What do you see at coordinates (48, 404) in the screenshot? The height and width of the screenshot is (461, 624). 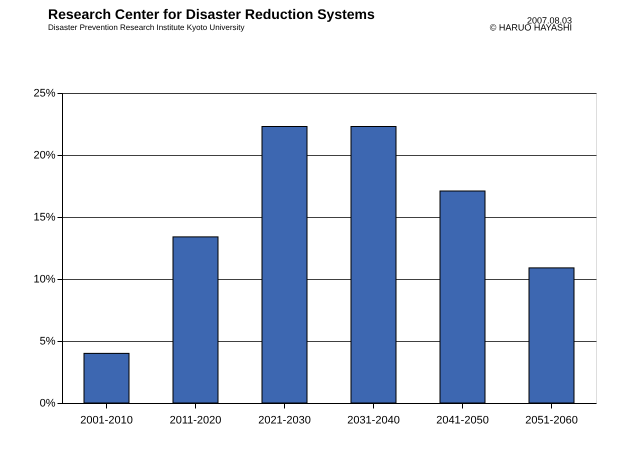 I see `y-tick-label: 0%` at bounding box center [48, 404].